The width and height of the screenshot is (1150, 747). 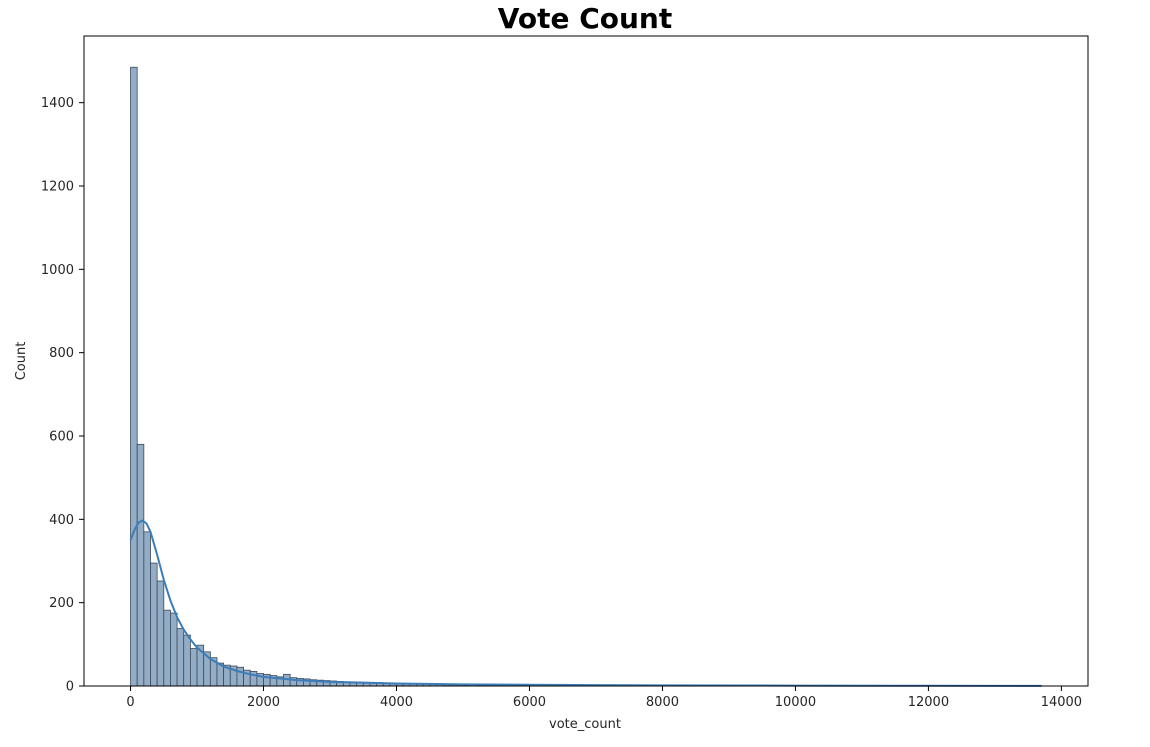 I want to click on x-tick-label-5: 10000, so click(x=795, y=702).